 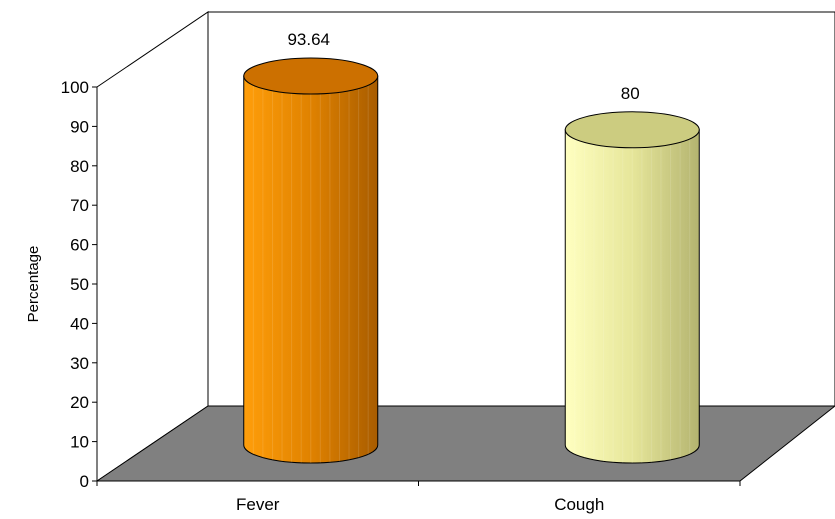 I want to click on y-tick-label: 20, so click(x=79, y=402).